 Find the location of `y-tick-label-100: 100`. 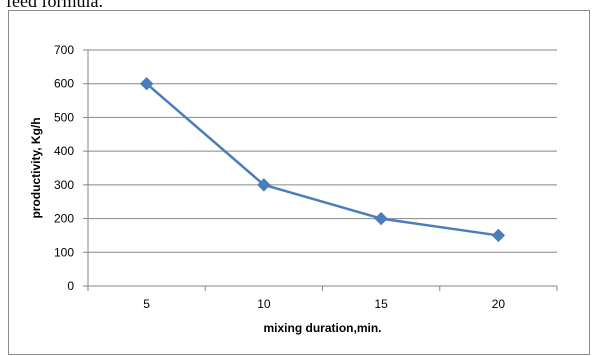

y-tick-label-100: 100 is located at coordinates (64, 252).